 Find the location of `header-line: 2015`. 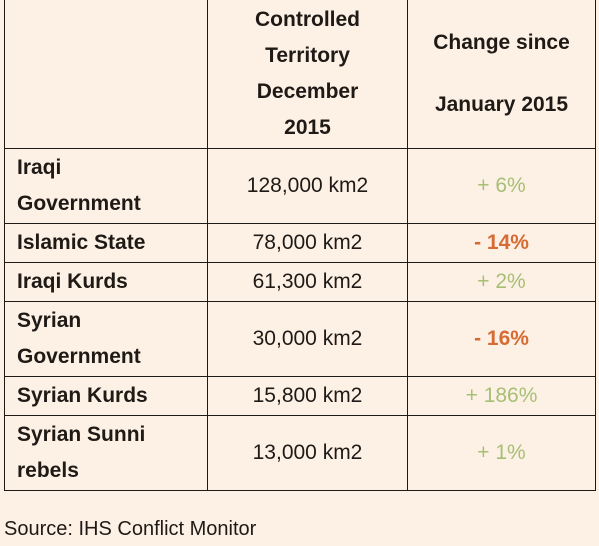

header-line: 2015 is located at coordinates (307, 127).